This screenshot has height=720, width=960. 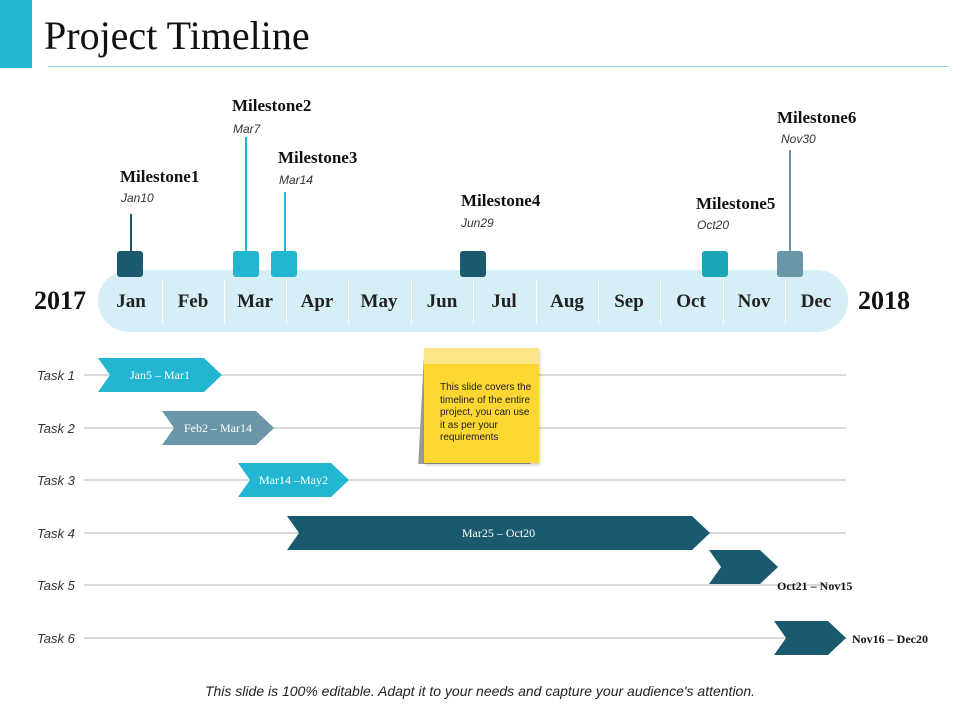 I want to click on month-may: May, so click(x=379, y=301).